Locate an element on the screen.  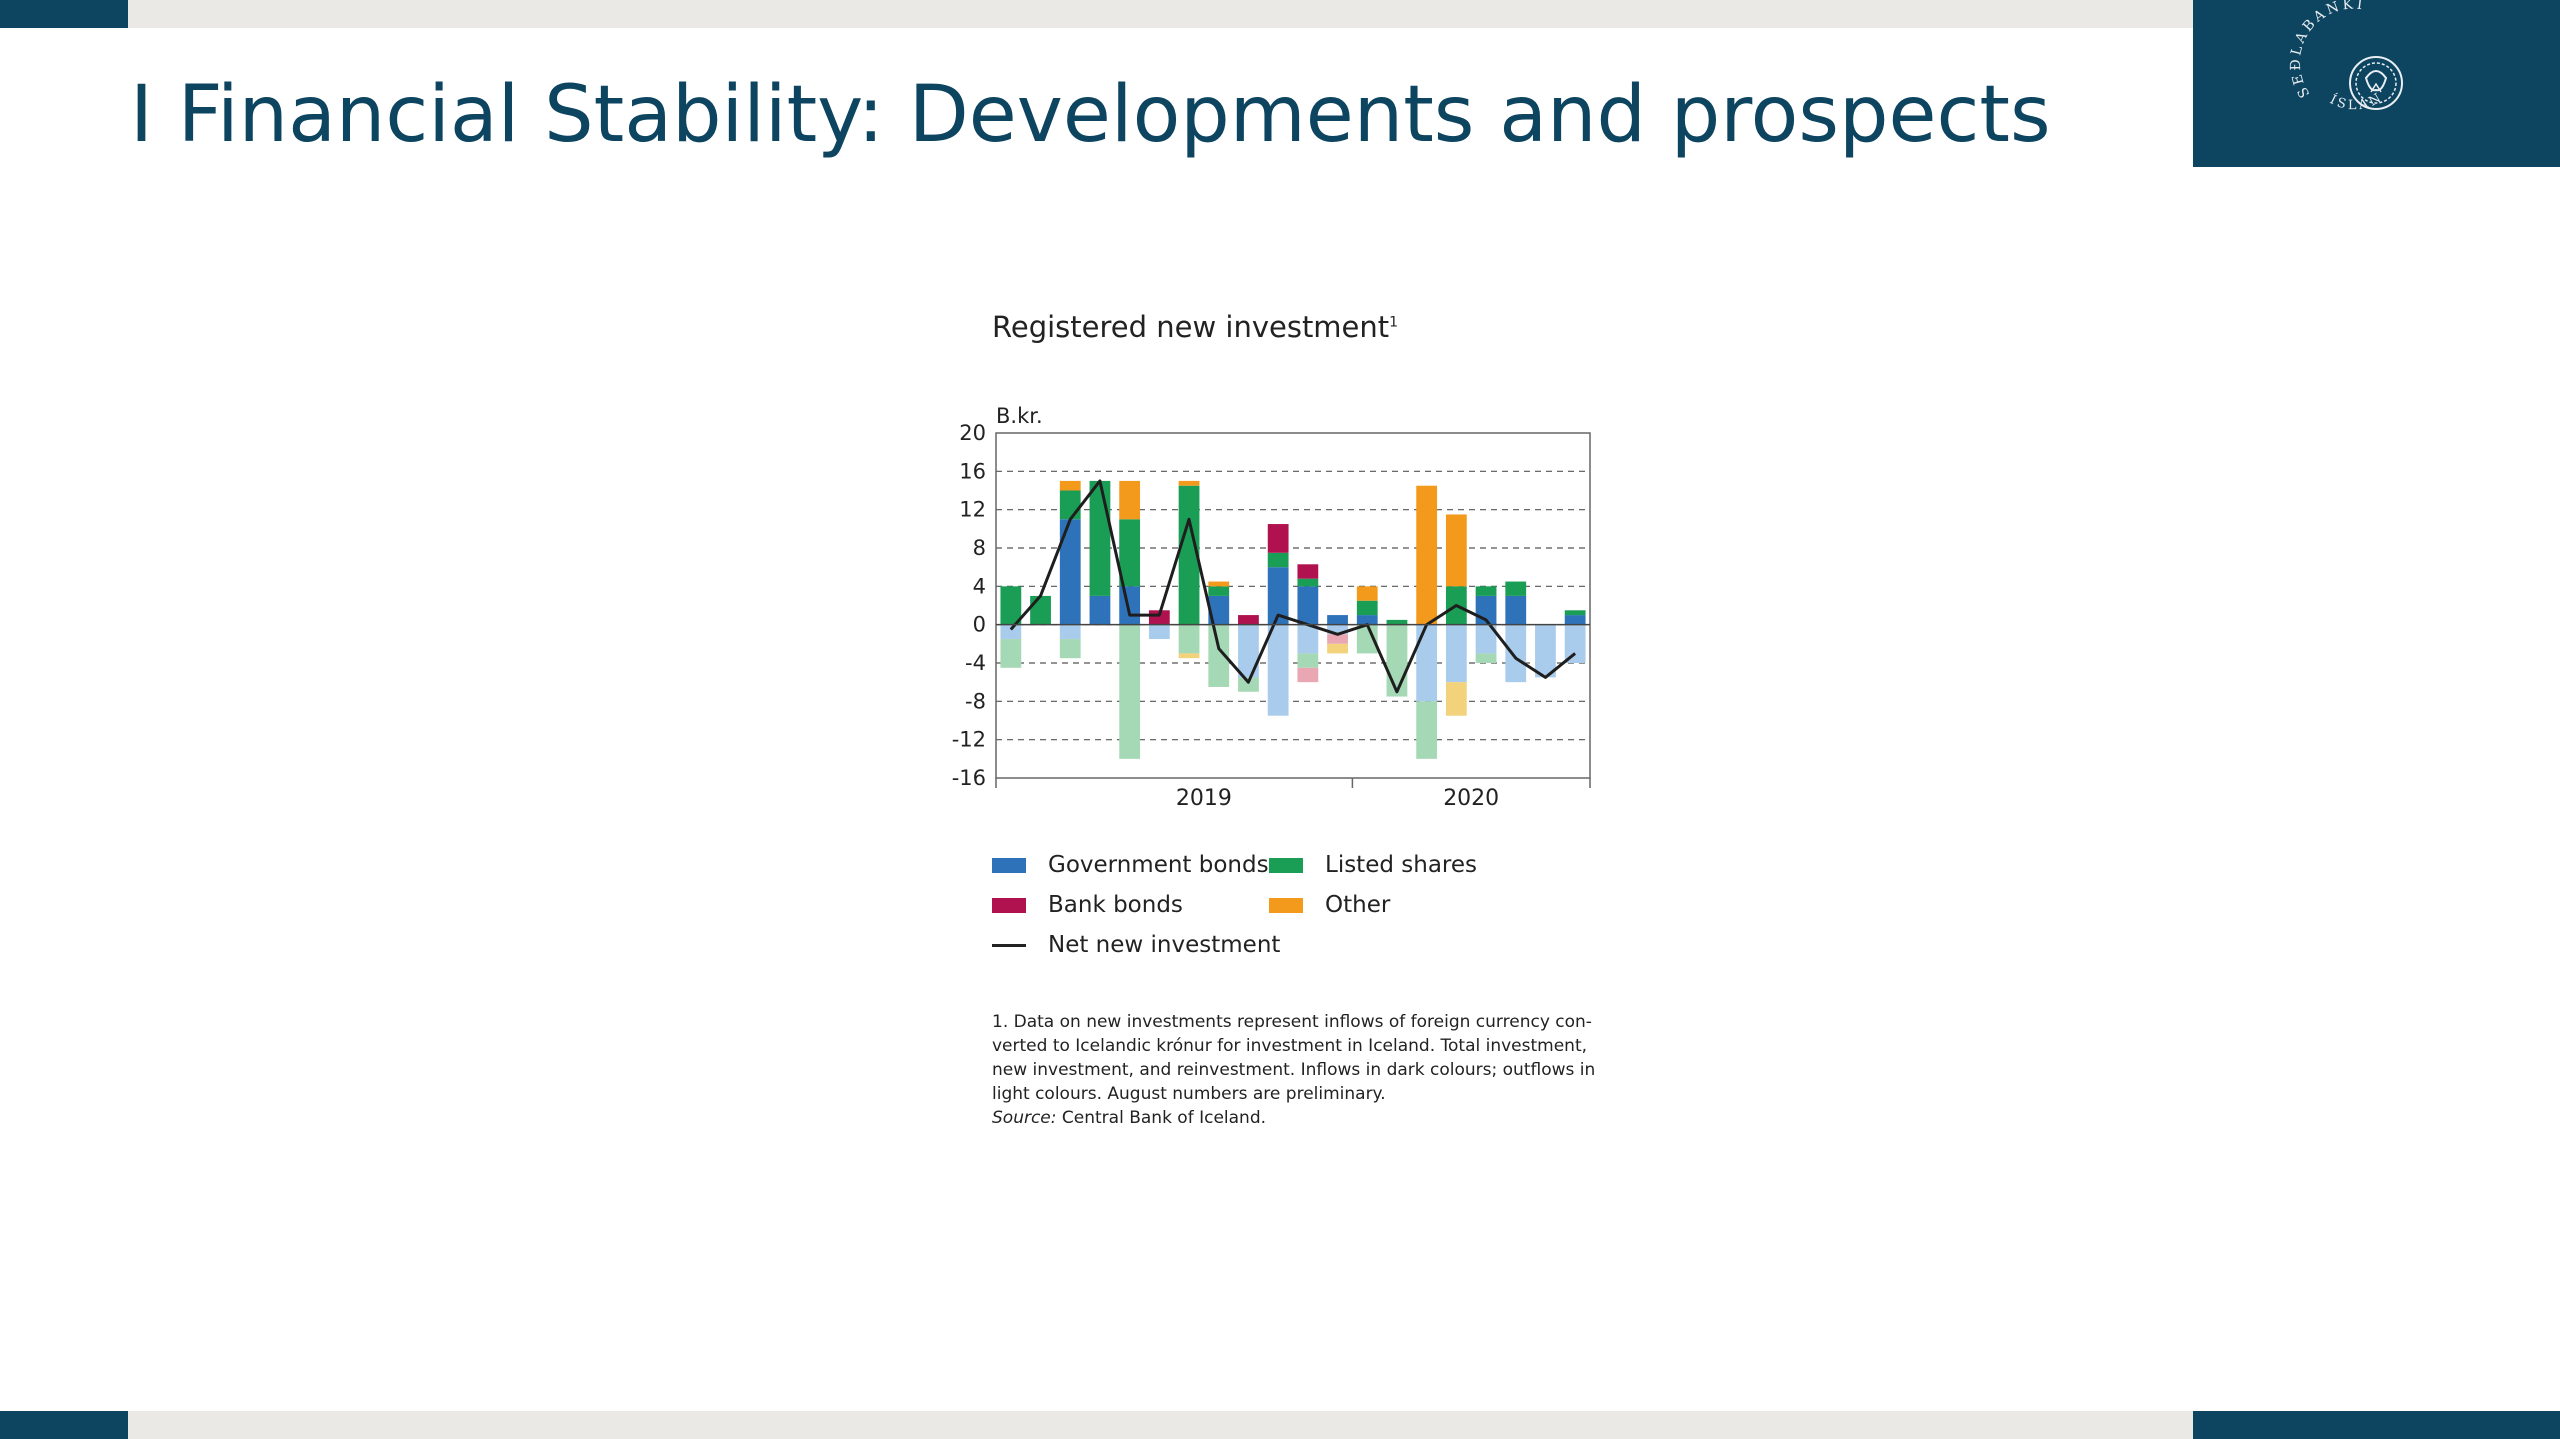
y-tick-label: 8 is located at coordinates (979, 548).